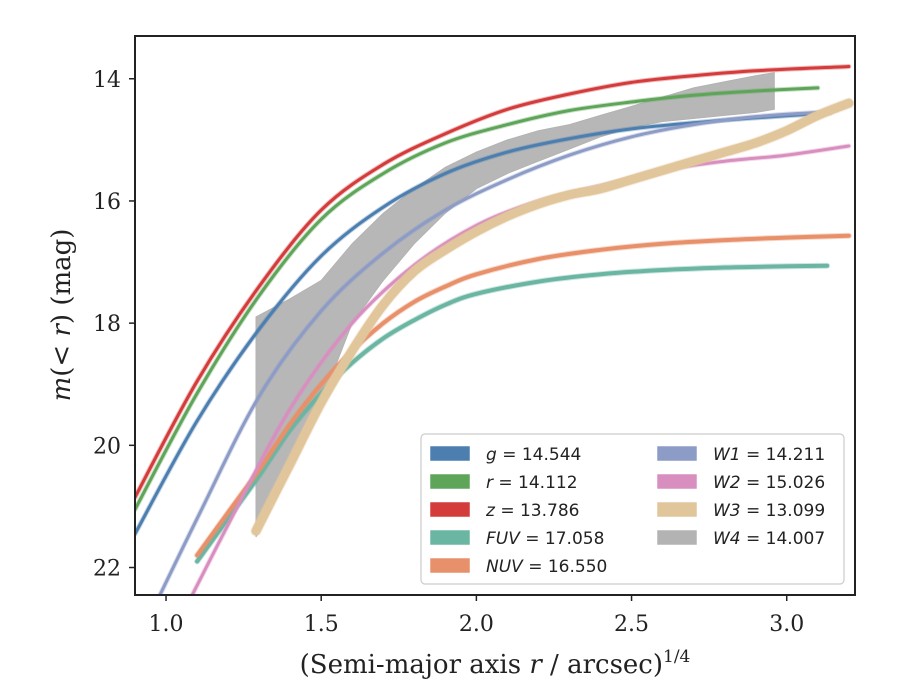 Image resolution: width=900 pixels, height=700 pixels. Describe the element at coordinates (166, 624) in the screenshot. I see `x-tick-label: 1.0` at that location.